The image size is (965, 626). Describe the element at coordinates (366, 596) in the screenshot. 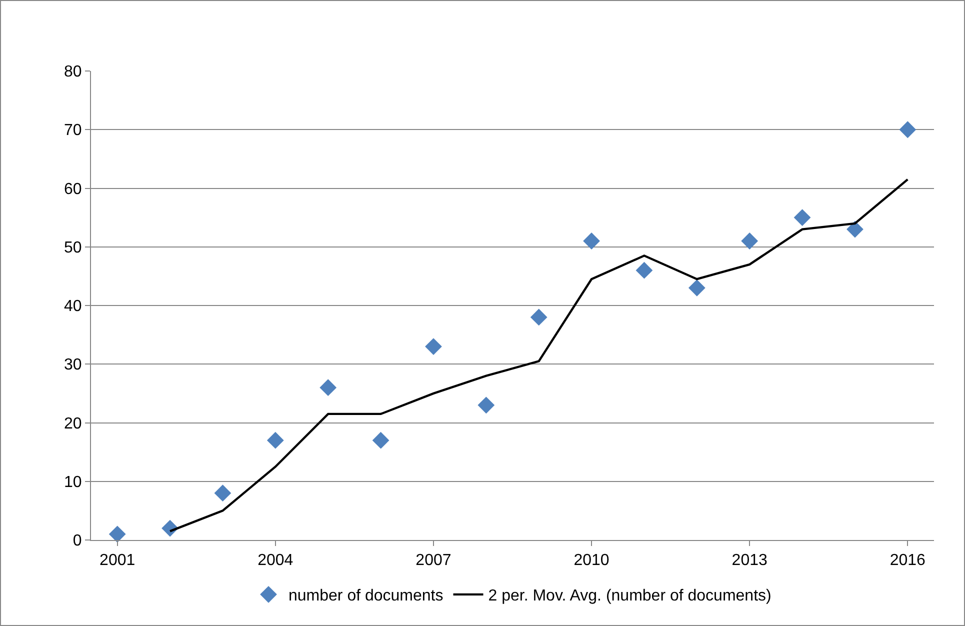

I see `legend-label: number of documents` at that location.